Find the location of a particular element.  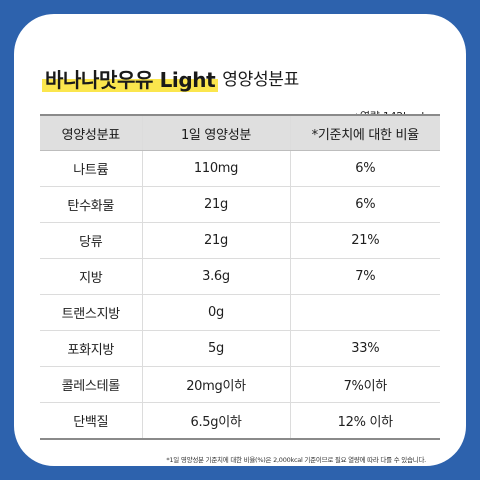

table-row: 트랜스지방 0g is located at coordinates (240, 312).